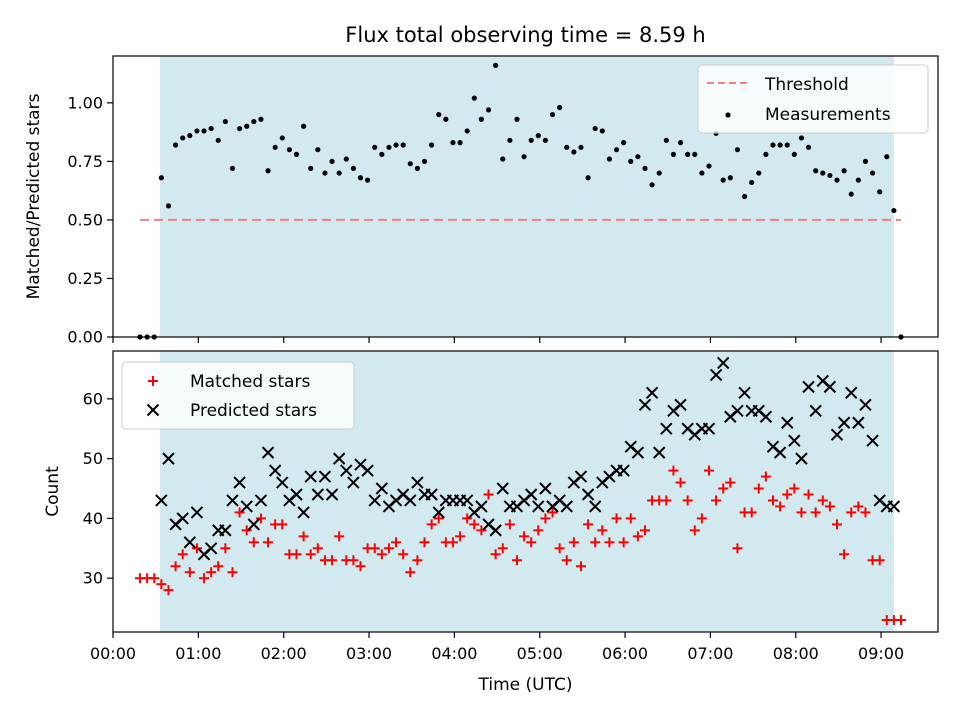 The height and width of the screenshot is (720, 960). What do you see at coordinates (525, 35) in the screenshot?
I see `chart-title: Flux total observing time = 8.59 h` at bounding box center [525, 35].